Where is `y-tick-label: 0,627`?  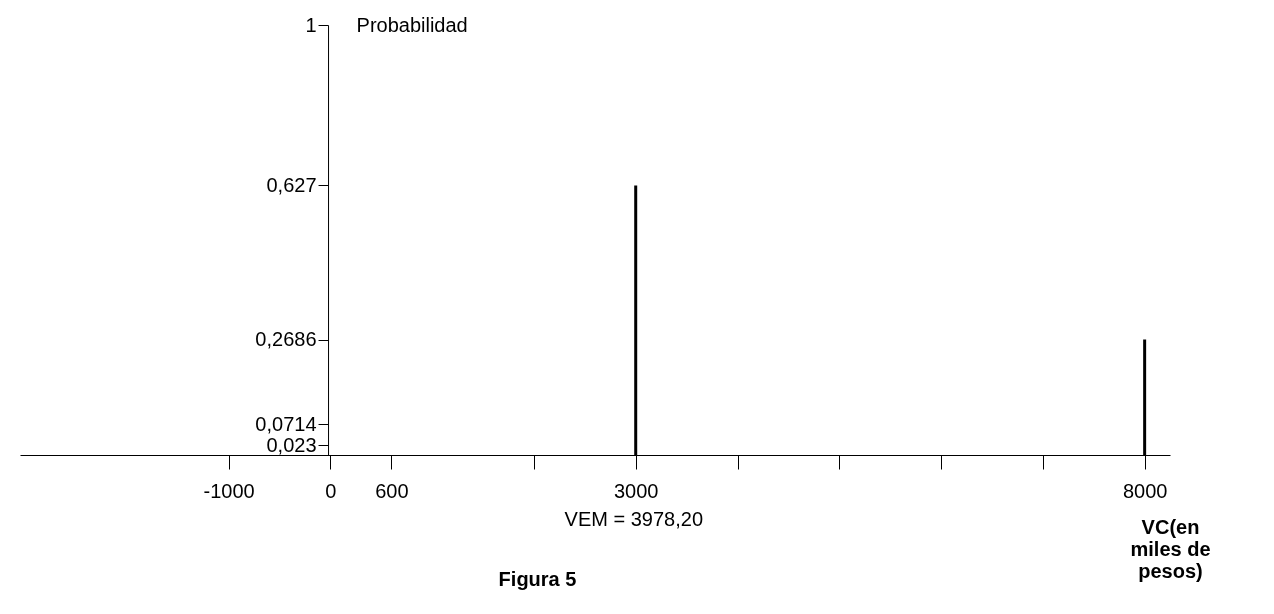
y-tick-label: 0,627 is located at coordinates (291, 184).